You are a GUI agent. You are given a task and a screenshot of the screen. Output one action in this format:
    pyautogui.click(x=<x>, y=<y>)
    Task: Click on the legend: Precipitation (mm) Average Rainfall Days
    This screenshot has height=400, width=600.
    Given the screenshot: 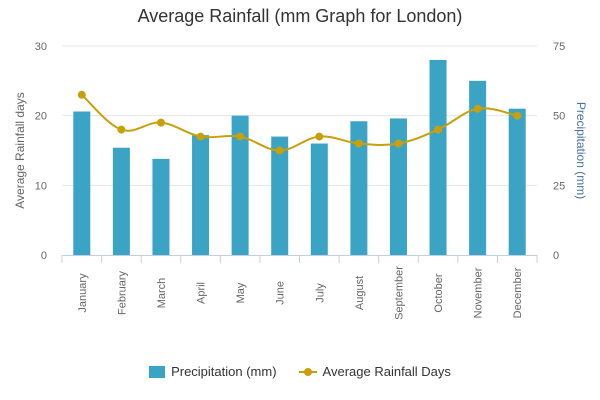 What is the action you would take?
    pyautogui.click(x=300, y=371)
    